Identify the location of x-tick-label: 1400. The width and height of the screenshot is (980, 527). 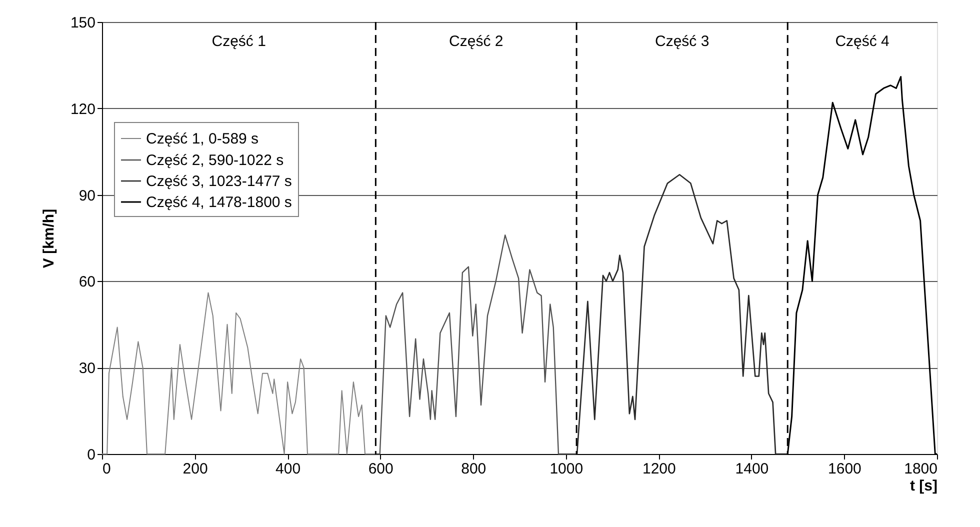
(752, 469).